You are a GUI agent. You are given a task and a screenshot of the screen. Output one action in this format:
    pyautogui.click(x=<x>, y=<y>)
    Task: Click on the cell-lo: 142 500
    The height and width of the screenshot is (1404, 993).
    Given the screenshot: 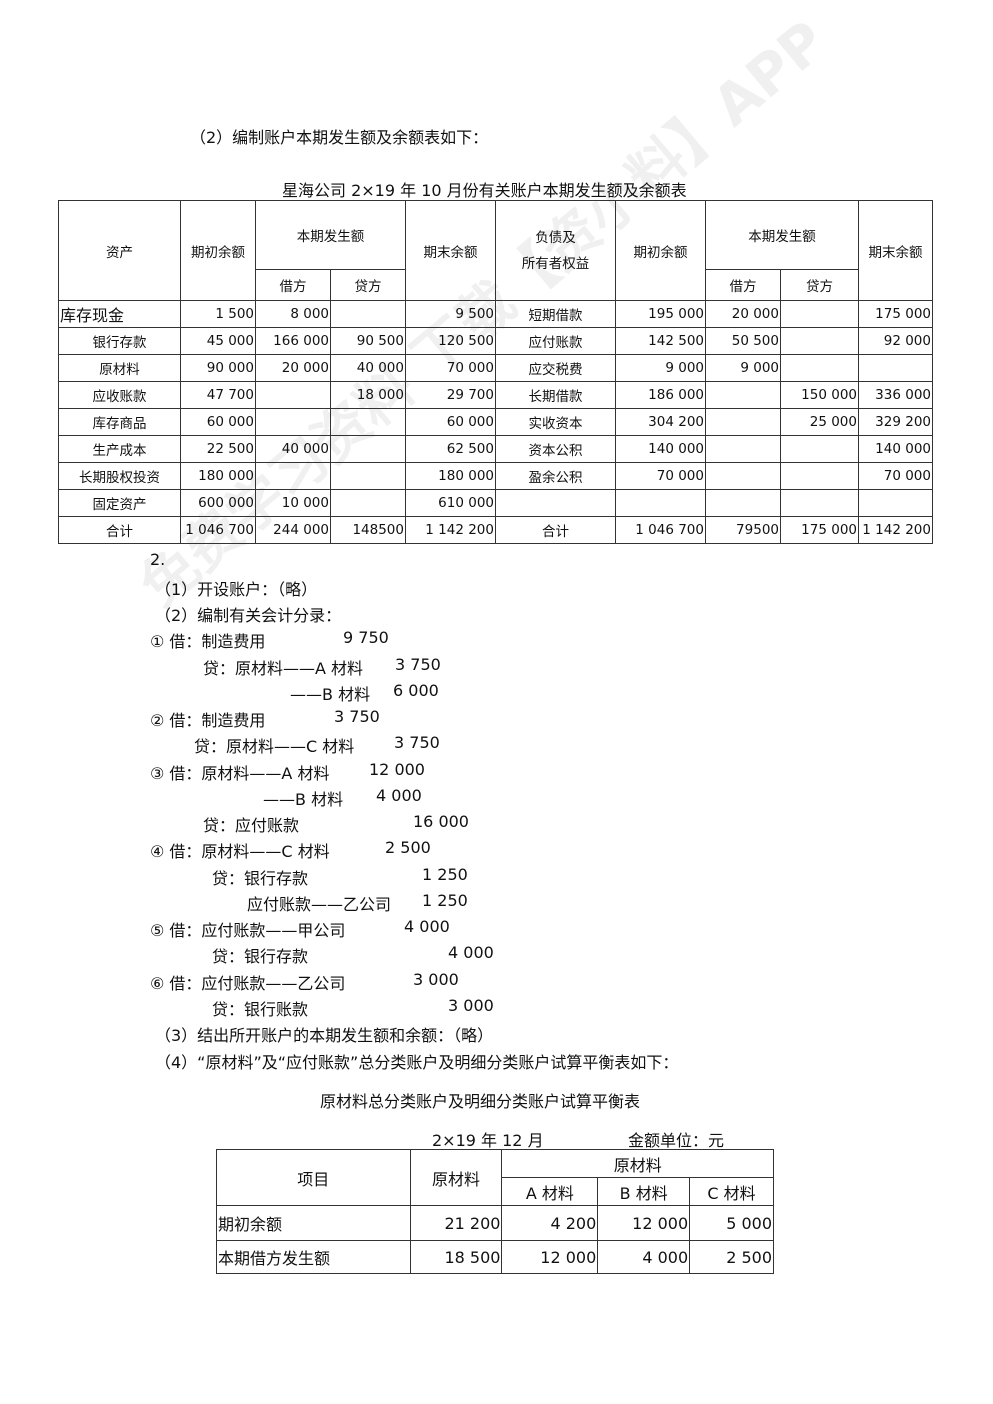 What is the action you would take?
    pyautogui.click(x=660, y=341)
    